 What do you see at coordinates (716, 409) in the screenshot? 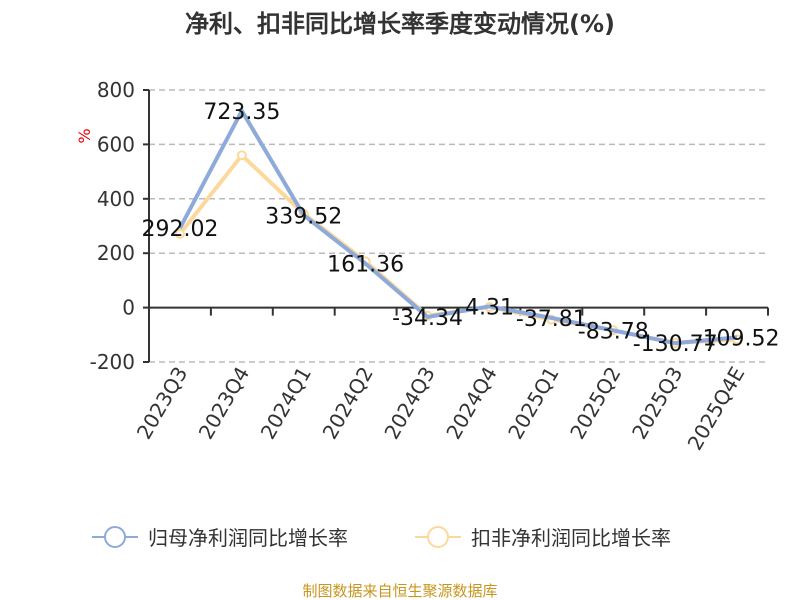
I see `x-tick-label: 2025Q4E` at bounding box center [716, 409].